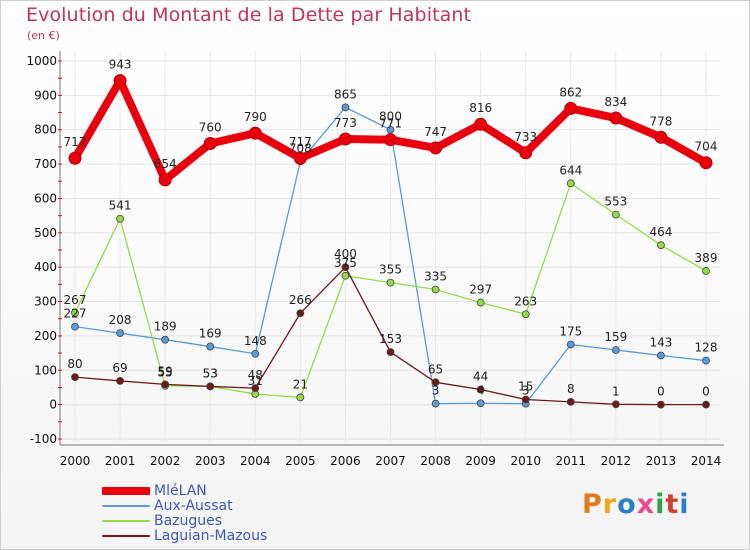  Describe the element at coordinates (615, 337) in the screenshot. I see `data-label: 159` at that location.